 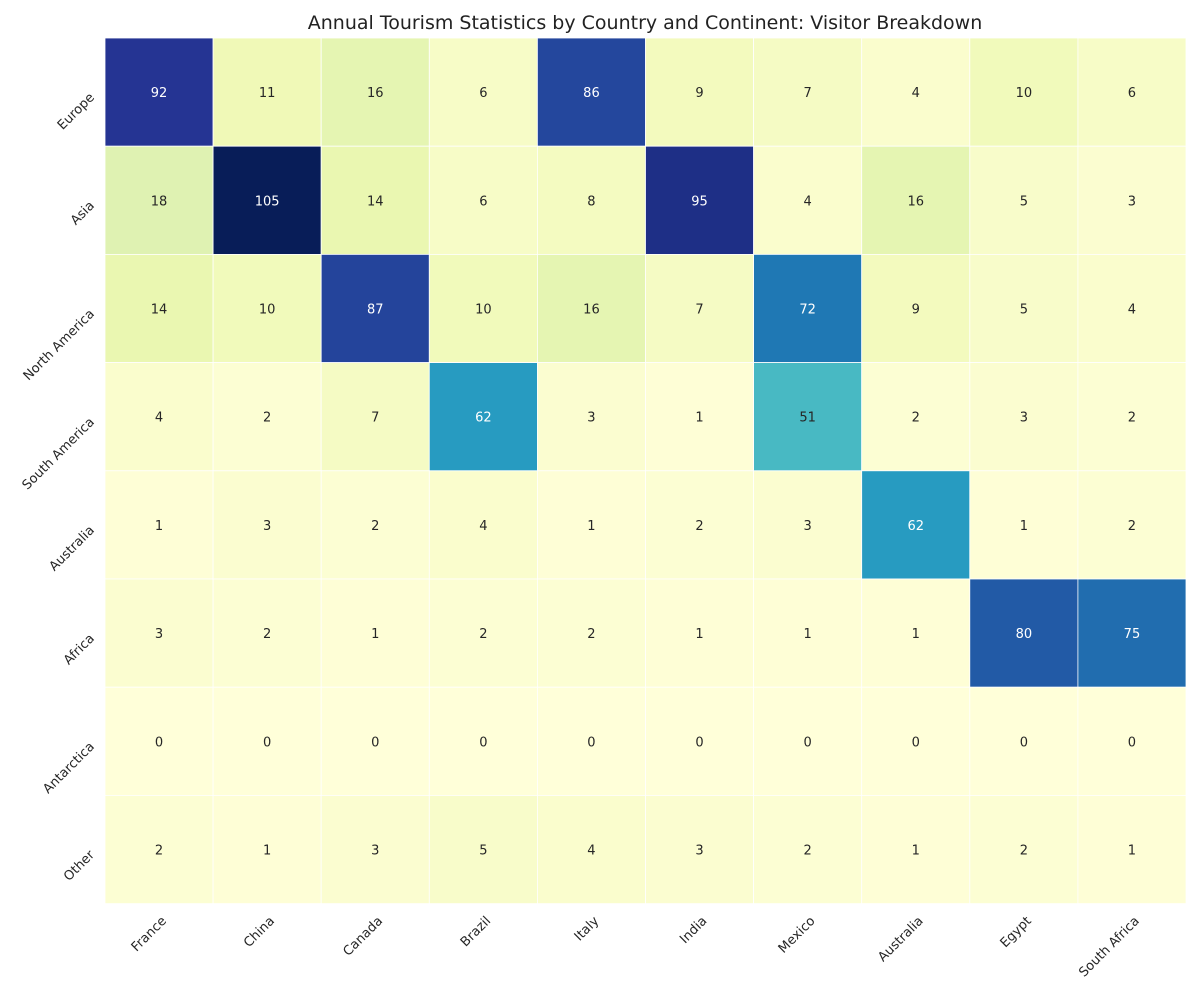 What do you see at coordinates (587, 929) in the screenshot?
I see `x-tick-label: Italy` at bounding box center [587, 929].